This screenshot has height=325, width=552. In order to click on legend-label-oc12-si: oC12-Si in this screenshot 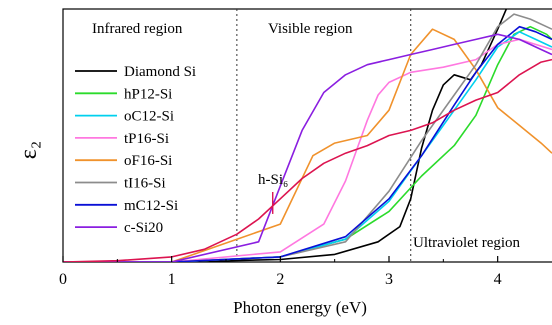, I will do `click(149, 117)`.